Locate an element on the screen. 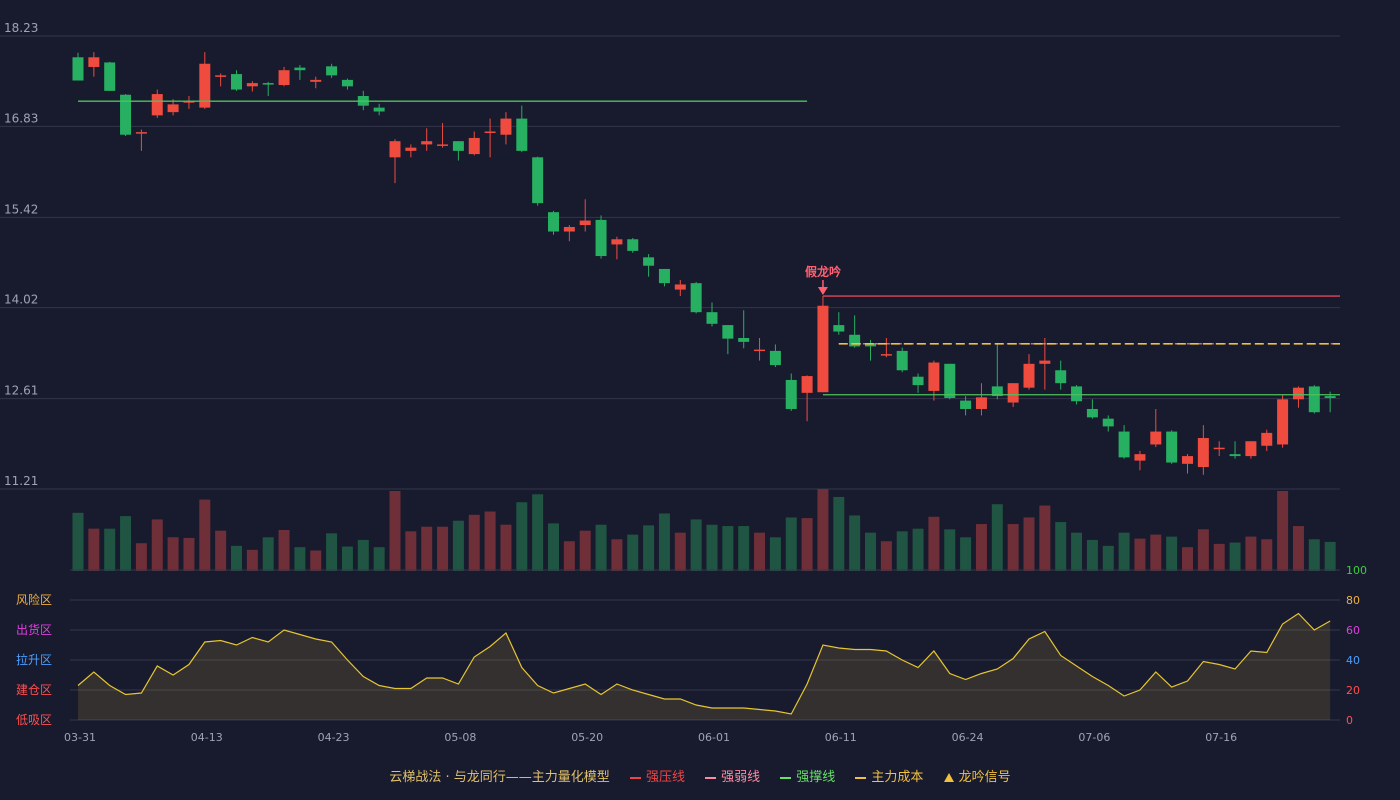 The height and width of the screenshot is (800, 1400). oscillator-line is located at coordinates (704, 663).